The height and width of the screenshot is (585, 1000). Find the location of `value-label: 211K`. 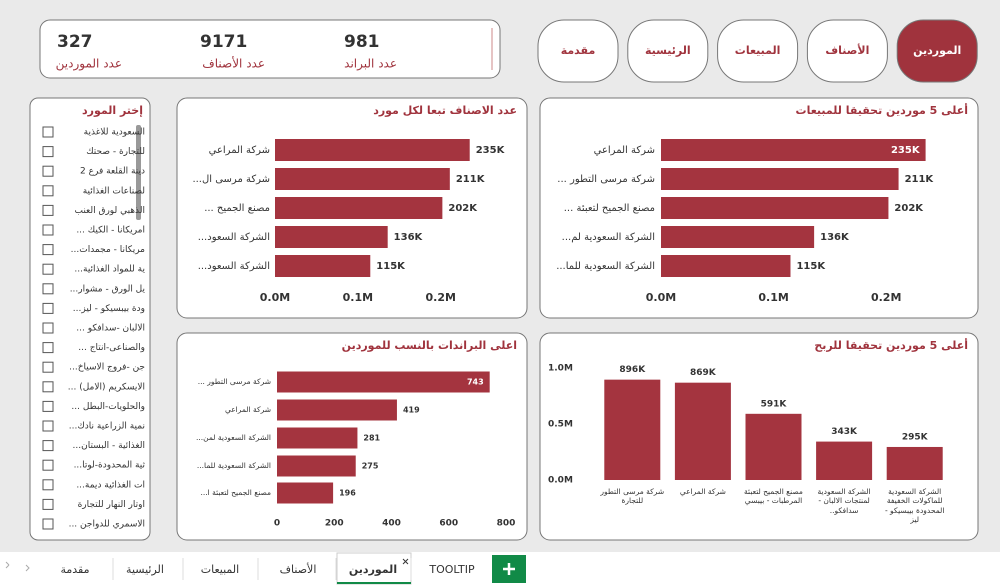

value-label: 211K is located at coordinates (471, 179).